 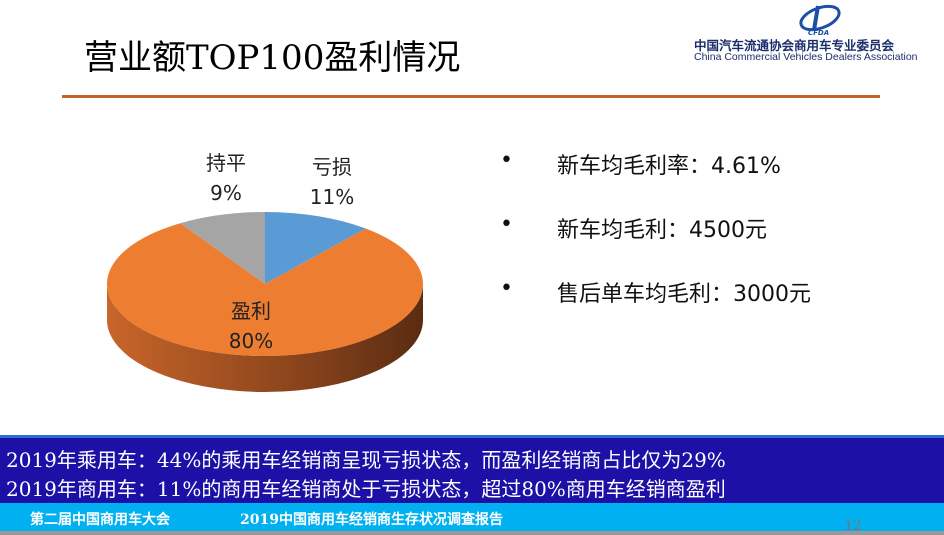 I want to click on footer-event: 第二届中国商用车大会, so click(x=100, y=520).